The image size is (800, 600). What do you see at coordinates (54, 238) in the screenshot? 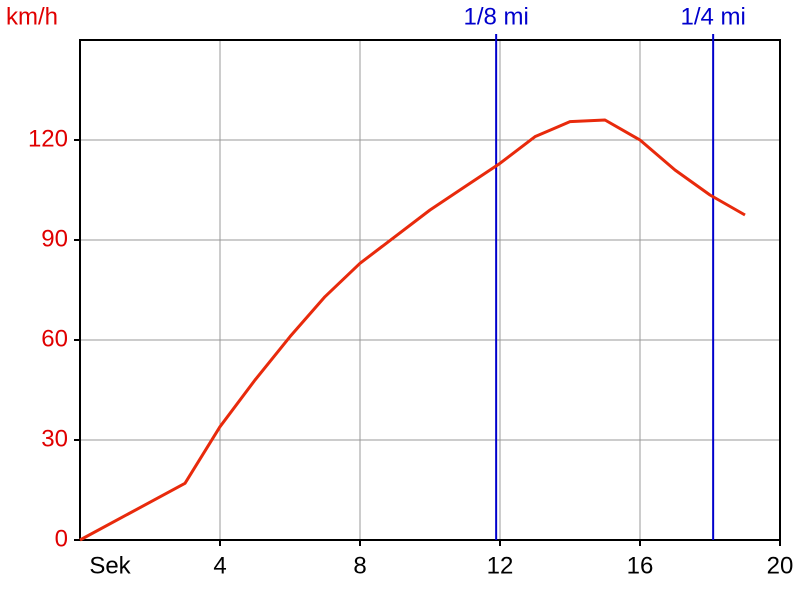
I see `y-tick-label: 90` at bounding box center [54, 238].